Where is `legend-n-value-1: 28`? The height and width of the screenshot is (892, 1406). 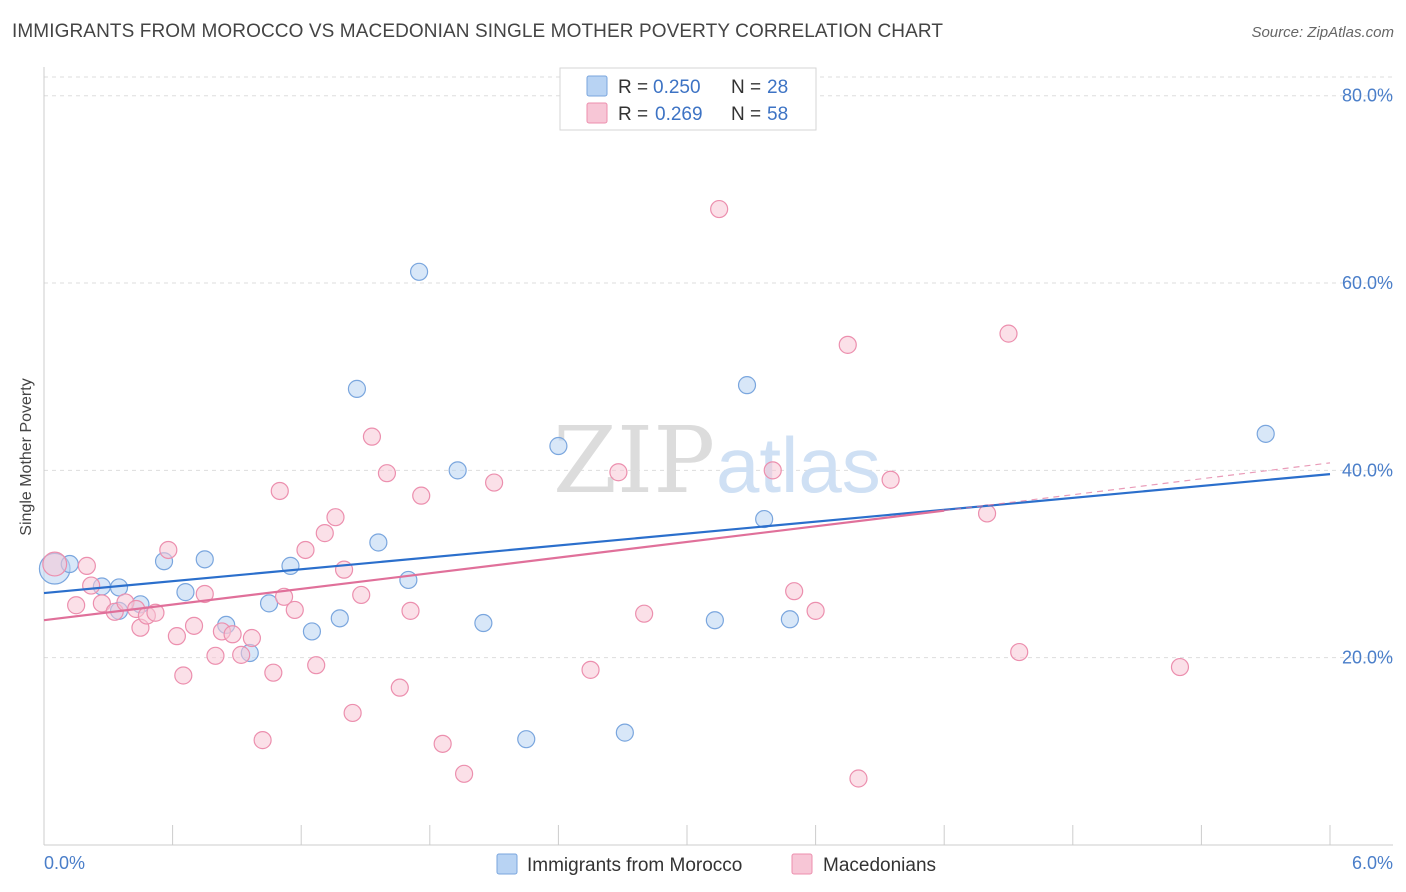 legend-n-value-1: 28 is located at coordinates (777, 87).